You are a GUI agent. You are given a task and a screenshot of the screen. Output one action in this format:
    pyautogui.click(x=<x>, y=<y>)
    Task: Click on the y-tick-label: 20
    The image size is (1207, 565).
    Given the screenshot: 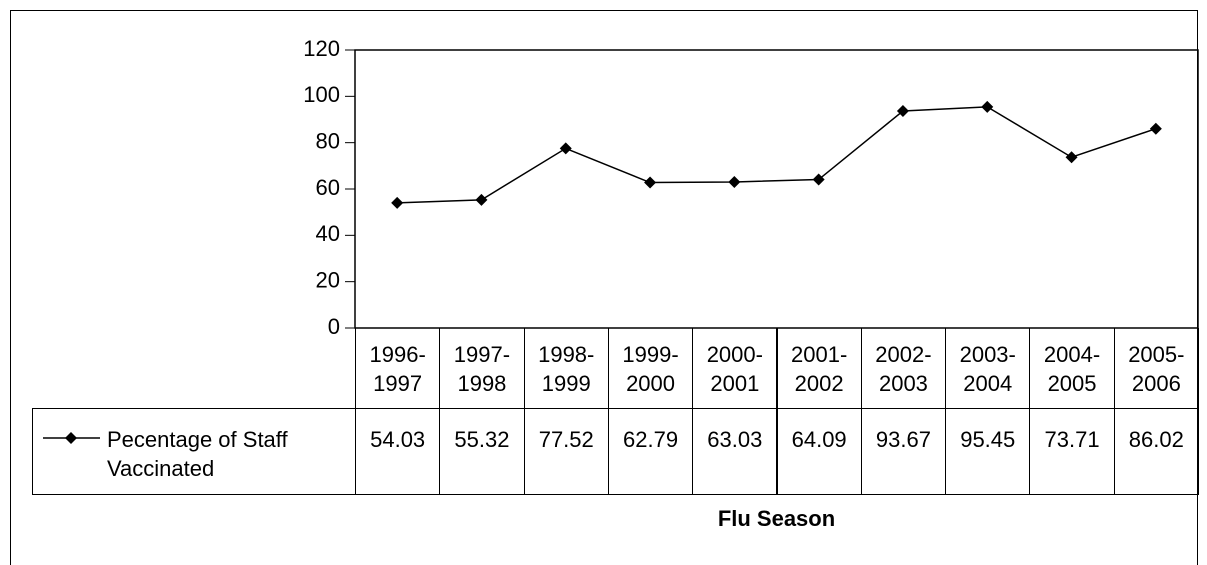 What is the action you would take?
    pyautogui.click(x=328, y=279)
    